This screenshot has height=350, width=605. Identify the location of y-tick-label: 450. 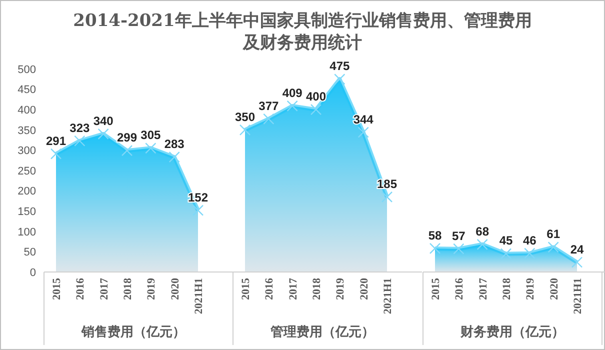
(27, 90).